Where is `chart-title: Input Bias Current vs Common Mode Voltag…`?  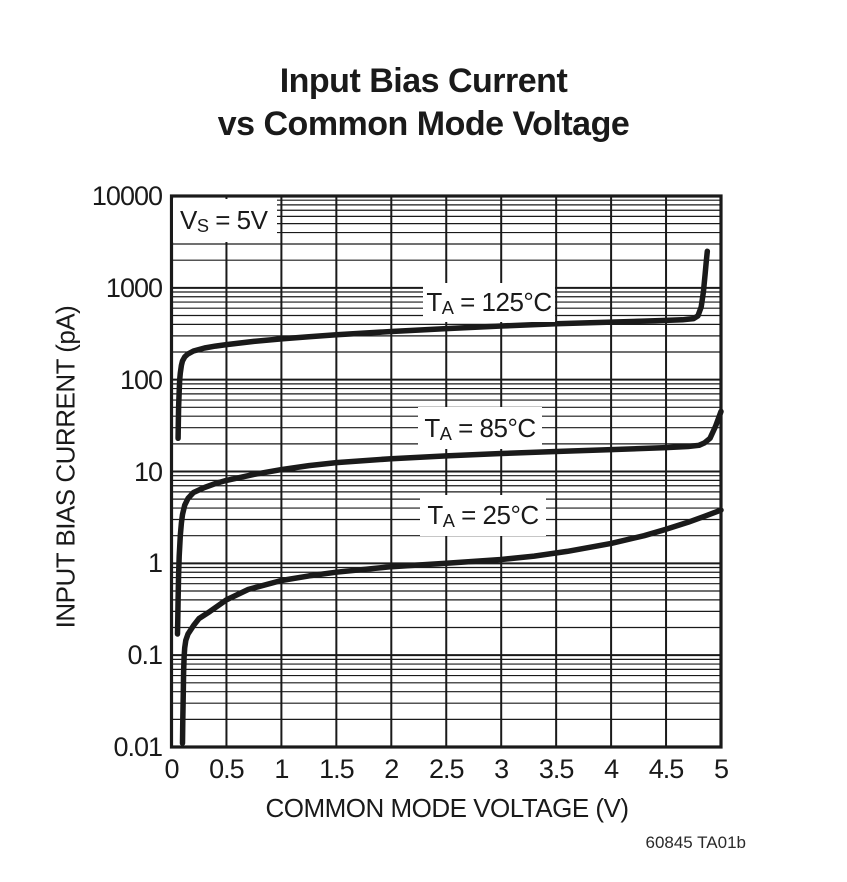
chart-title: Input Bias Current vs Common Mode Voltag… is located at coordinates (423, 103).